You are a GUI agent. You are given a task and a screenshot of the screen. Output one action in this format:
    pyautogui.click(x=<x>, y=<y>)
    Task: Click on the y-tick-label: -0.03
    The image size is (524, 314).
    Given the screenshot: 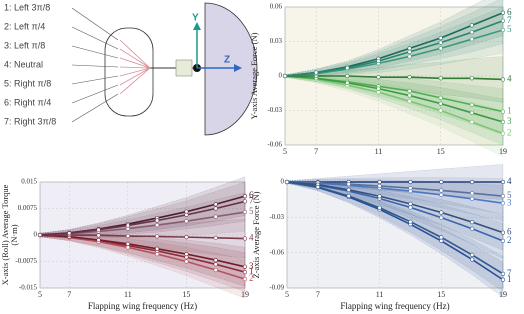 What is the action you would take?
    pyautogui.click(x=274, y=110)
    